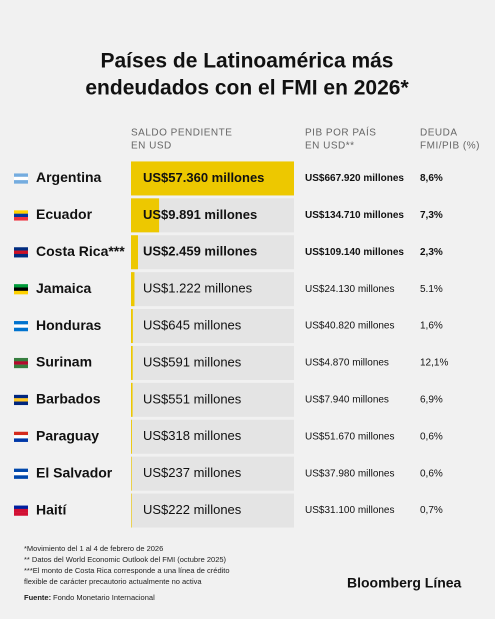  What do you see at coordinates (200, 251) in the screenshot?
I see `value-label: US$2.459 millones` at bounding box center [200, 251].